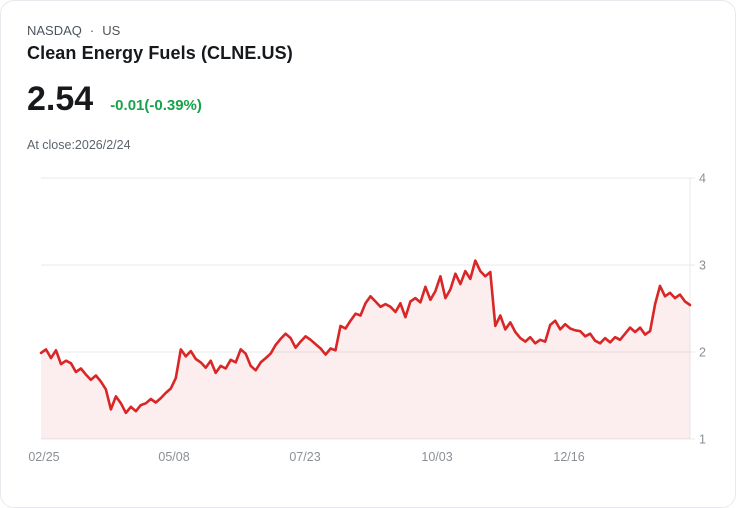 This screenshot has width=736, height=508. I want to click on x-axis-label: 05/08, so click(173, 457).